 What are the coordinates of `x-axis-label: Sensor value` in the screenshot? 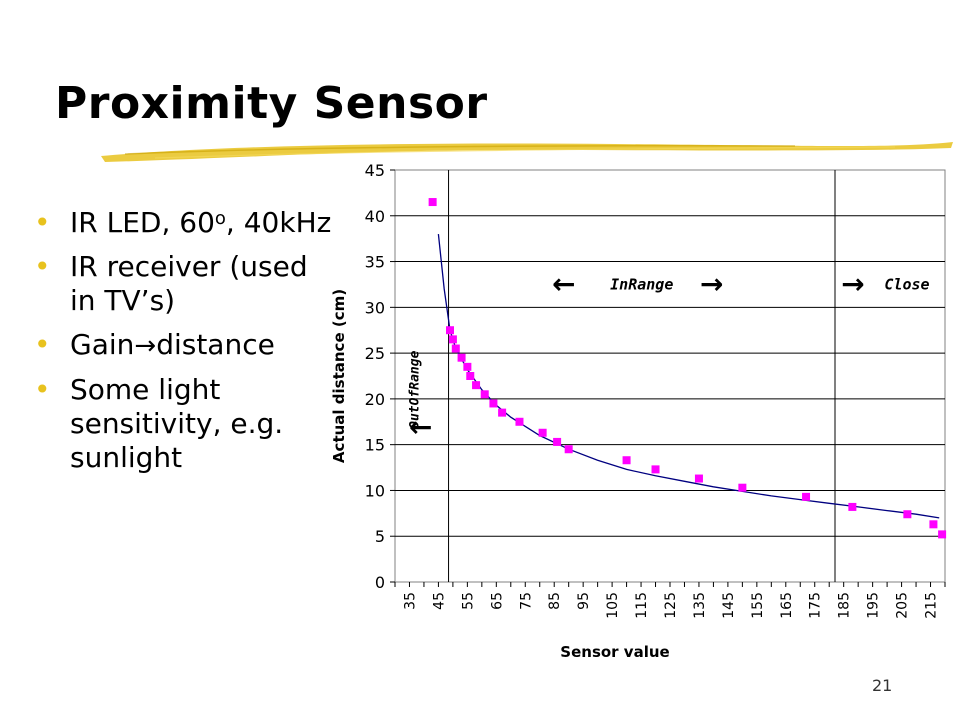 It's located at (614, 652).